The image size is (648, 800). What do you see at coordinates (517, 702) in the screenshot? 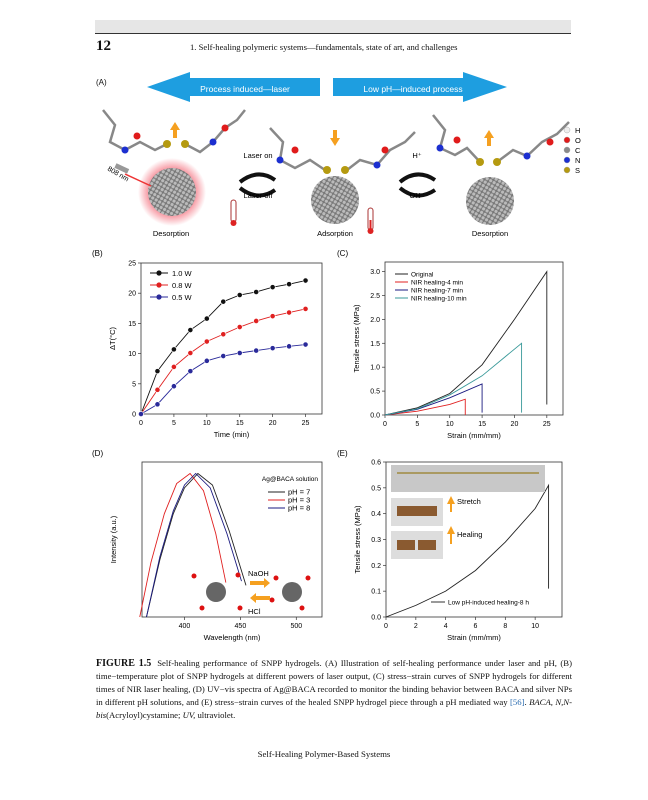
I see `citation-link: [56]` at bounding box center [517, 702].